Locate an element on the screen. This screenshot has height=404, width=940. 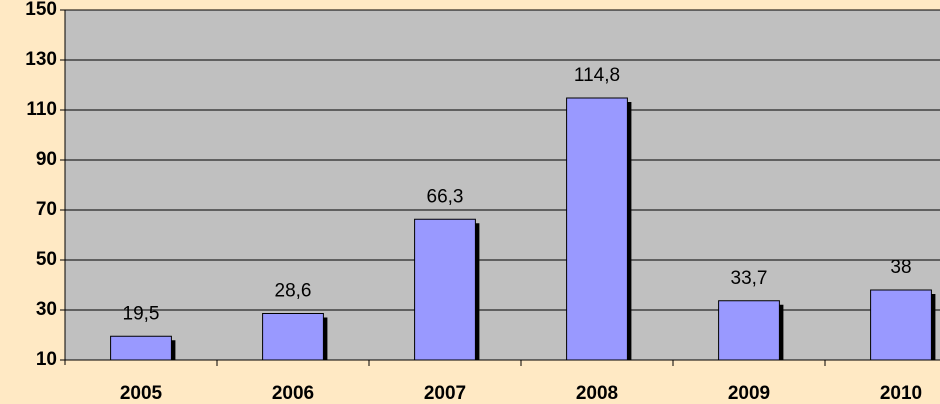
y-tick-label: 90 is located at coordinates (46, 159).